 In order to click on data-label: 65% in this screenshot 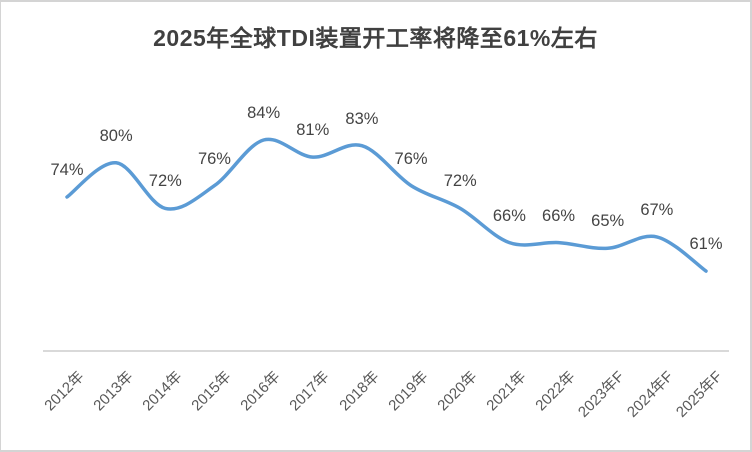, I will do `click(608, 221)`.